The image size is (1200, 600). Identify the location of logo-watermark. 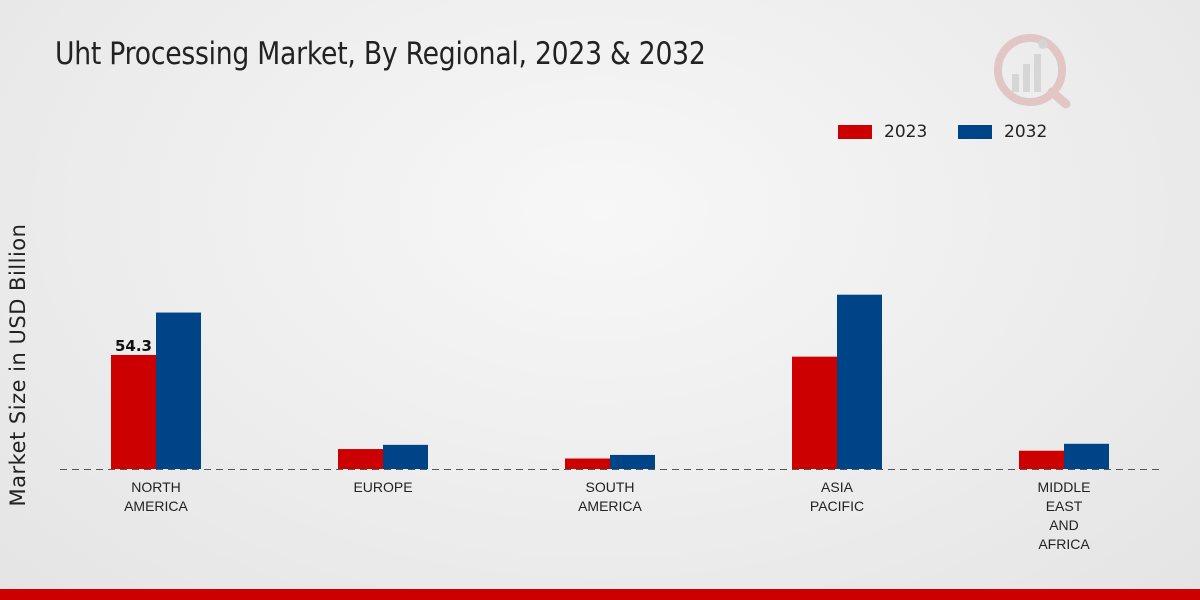
(1032, 71).